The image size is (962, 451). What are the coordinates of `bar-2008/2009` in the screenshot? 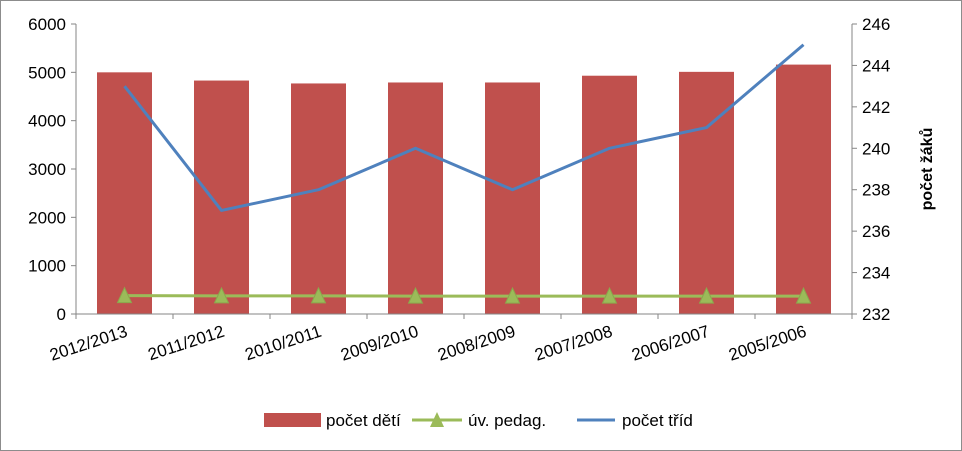 It's located at (512, 198).